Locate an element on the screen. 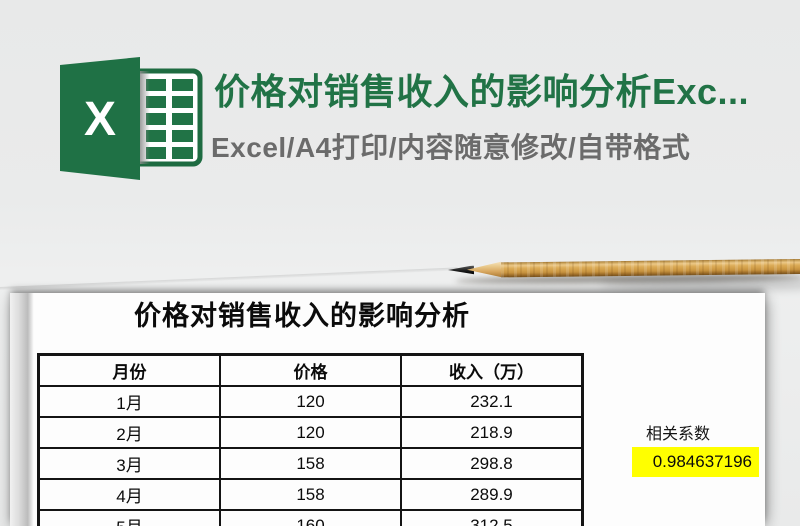 The width and height of the screenshot is (800, 526). template-subtitle: Excel/A4打印/内容随意修改/自带格式 is located at coordinates (451, 147).